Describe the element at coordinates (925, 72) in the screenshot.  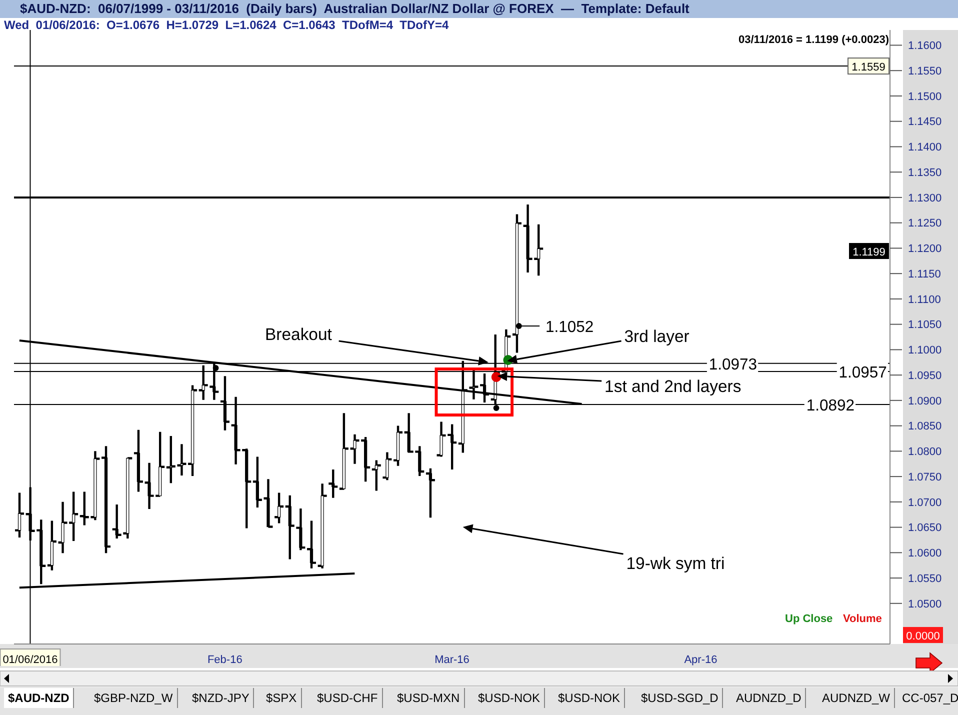
I see `y-tick-label: 1.1550` at that location.